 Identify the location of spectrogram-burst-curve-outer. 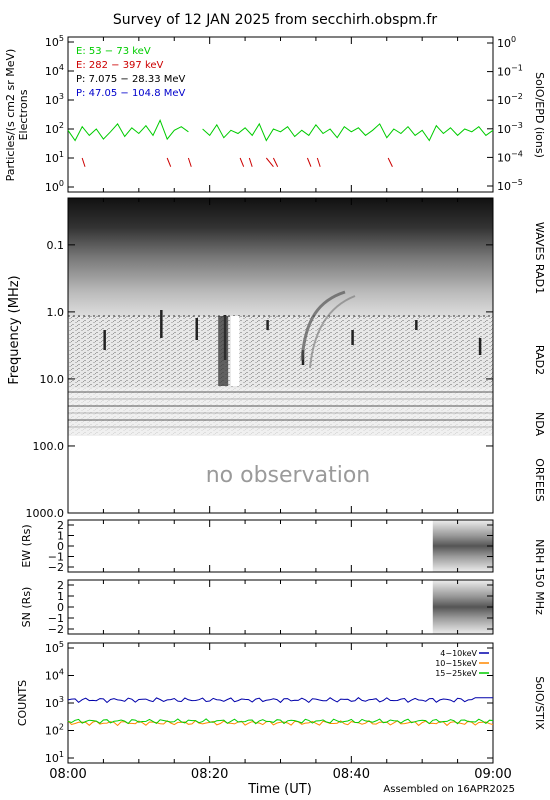
(332, 332).